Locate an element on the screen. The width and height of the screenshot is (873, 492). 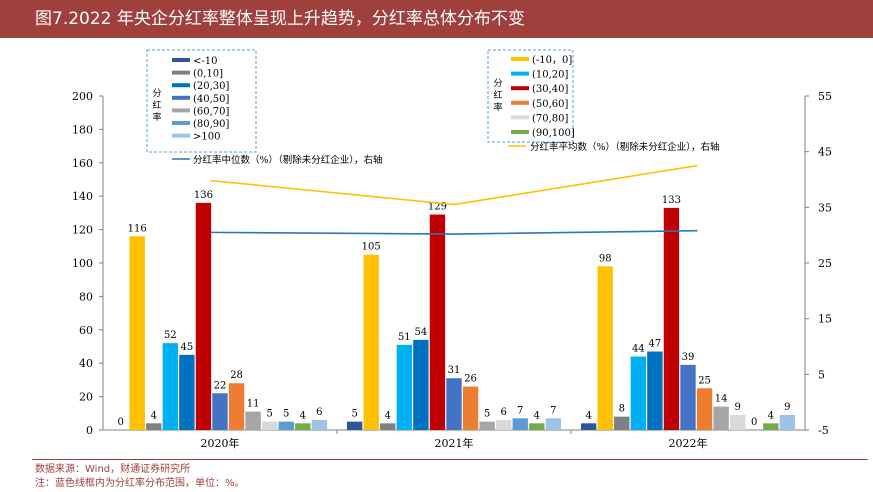
bar-value-label: 133 is located at coordinates (671, 200).